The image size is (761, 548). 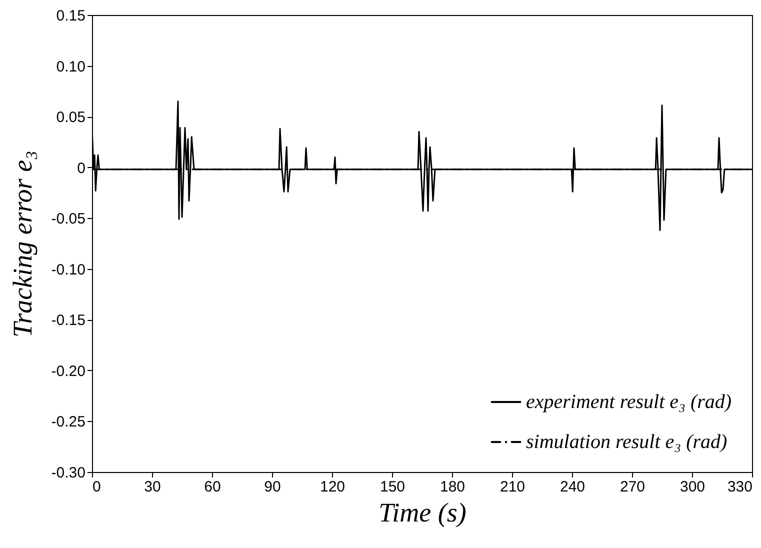 I want to click on x-tick-label: 210, so click(x=513, y=487).